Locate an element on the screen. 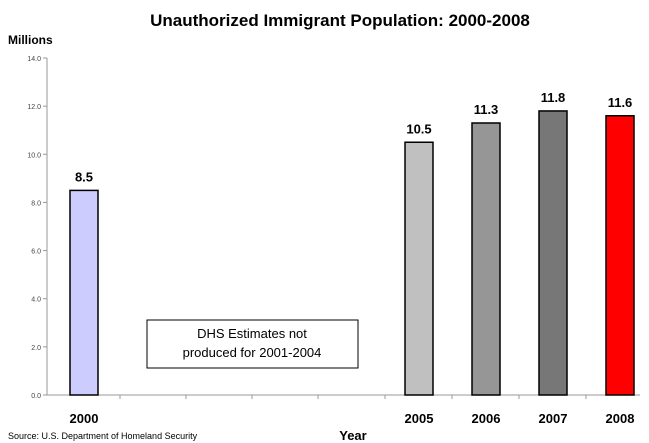 The height and width of the screenshot is (443, 649). data-label-2006: 11.3 is located at coordinates (486, 109).